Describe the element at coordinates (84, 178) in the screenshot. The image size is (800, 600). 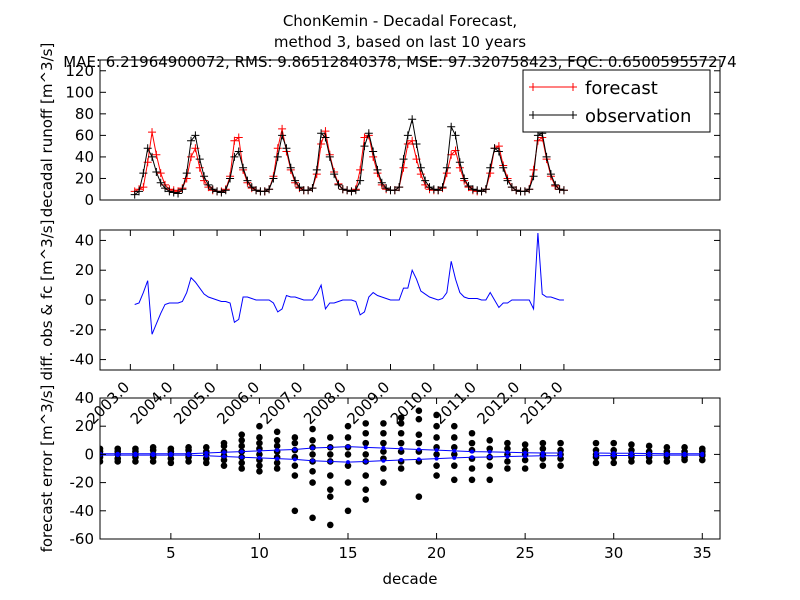
I see `y-tick-label: 20` at that location.